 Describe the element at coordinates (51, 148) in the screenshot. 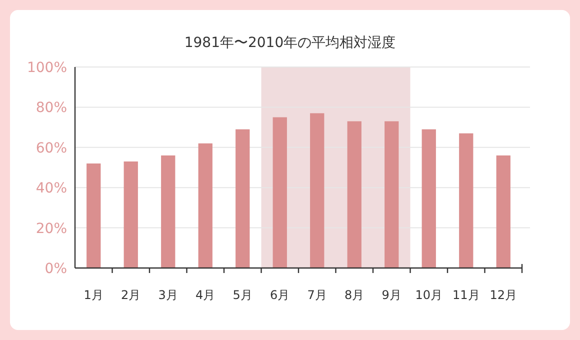

I see `ytick: 60%` at that location.